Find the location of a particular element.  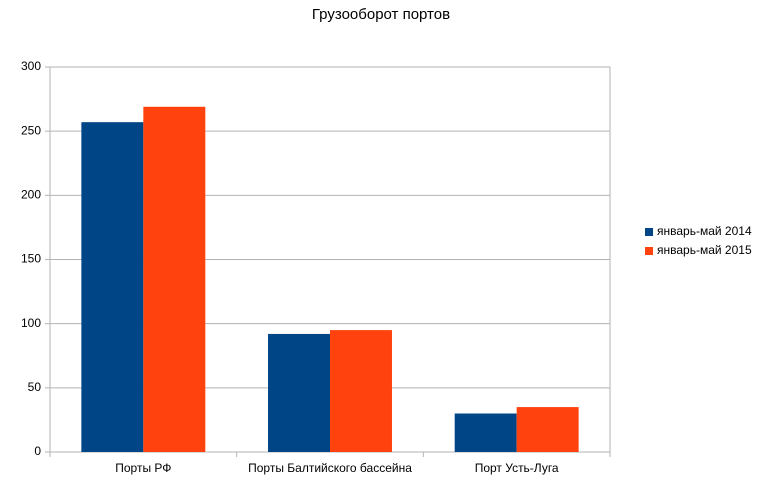

y-tick-label: 300 is located at coordinates (31, 66).